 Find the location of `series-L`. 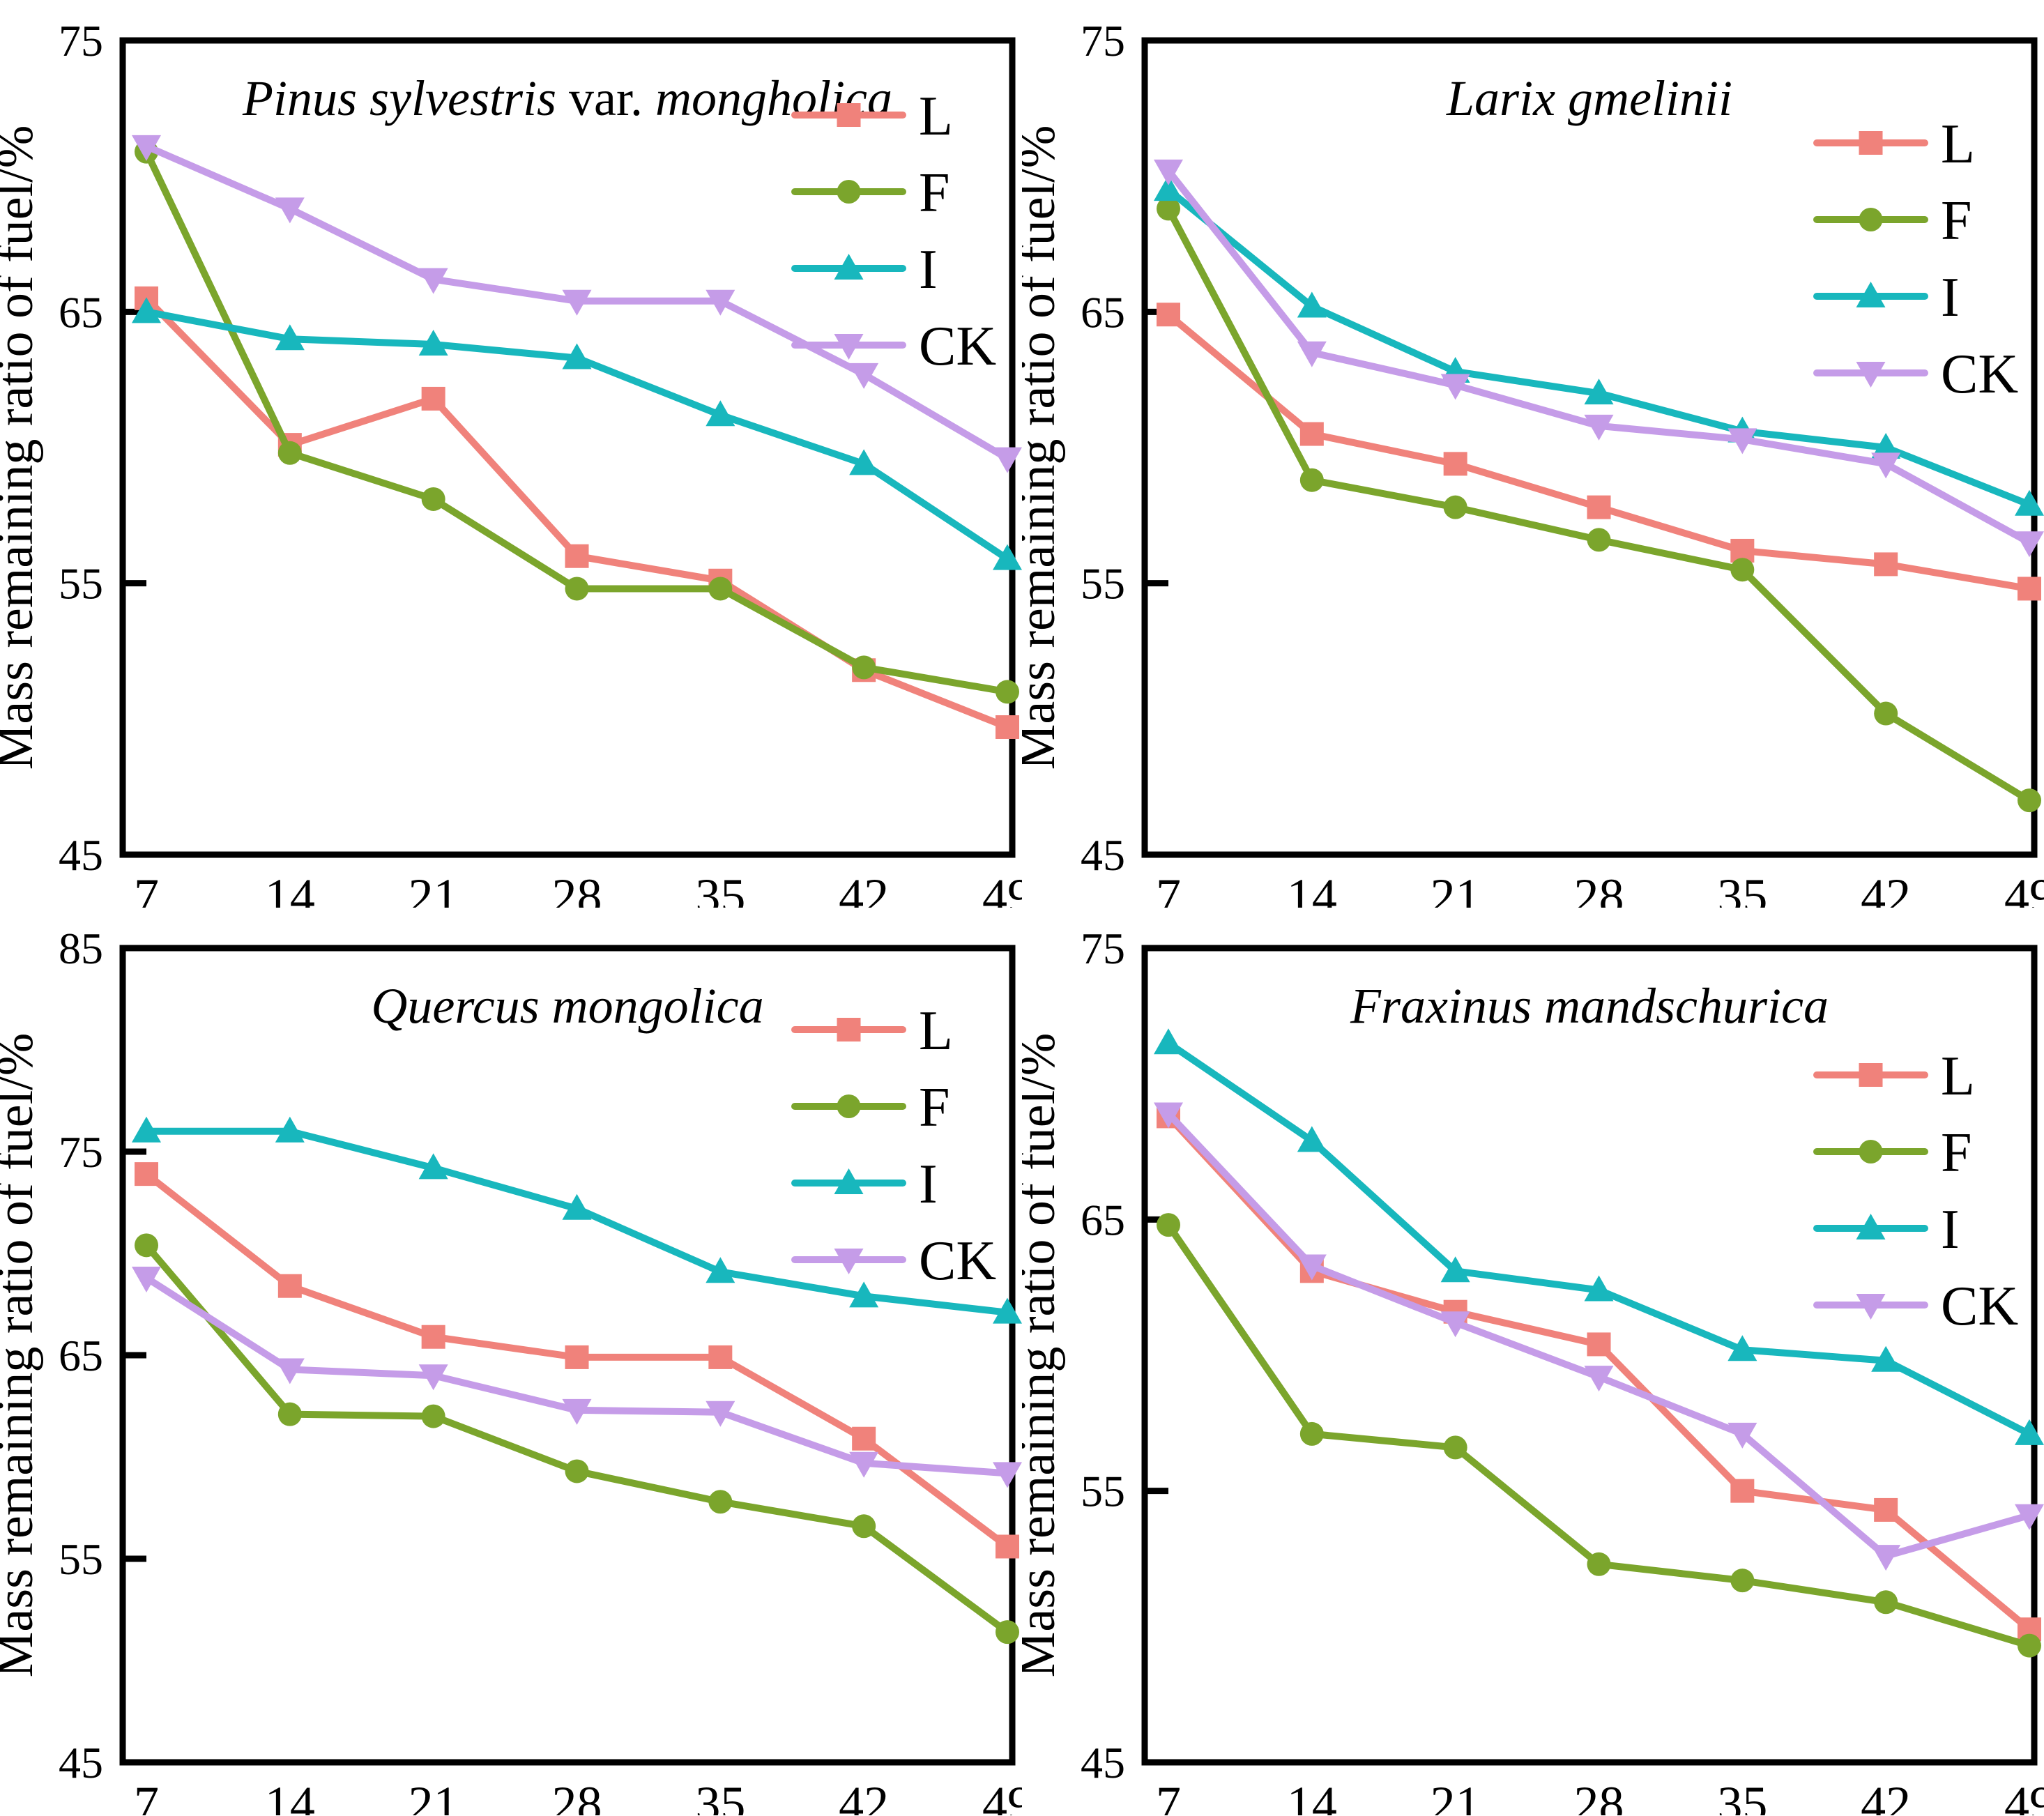

series-L is located at coordinates (577, 1360).